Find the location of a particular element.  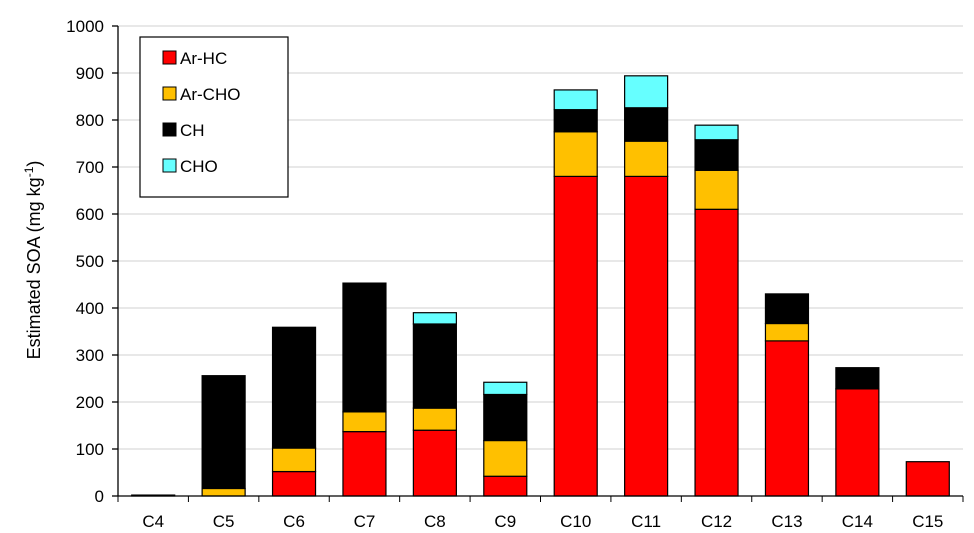

y-tick-label: 700 is located at coordinates (90, 167).